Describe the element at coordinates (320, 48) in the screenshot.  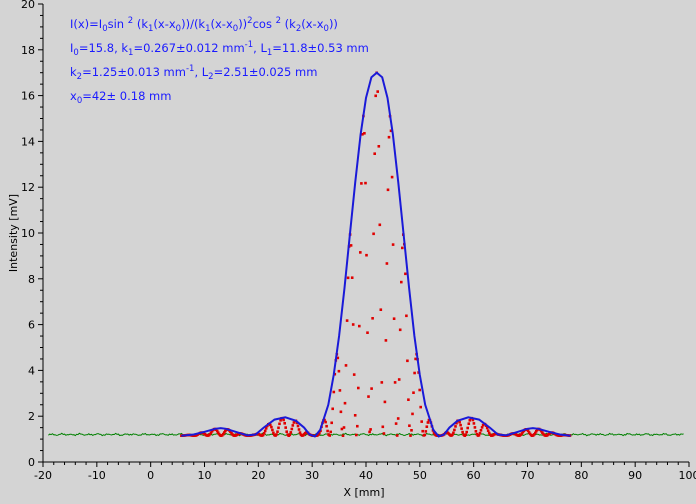
I see `annotation-text: =11.8±0.53 mm` at that location.